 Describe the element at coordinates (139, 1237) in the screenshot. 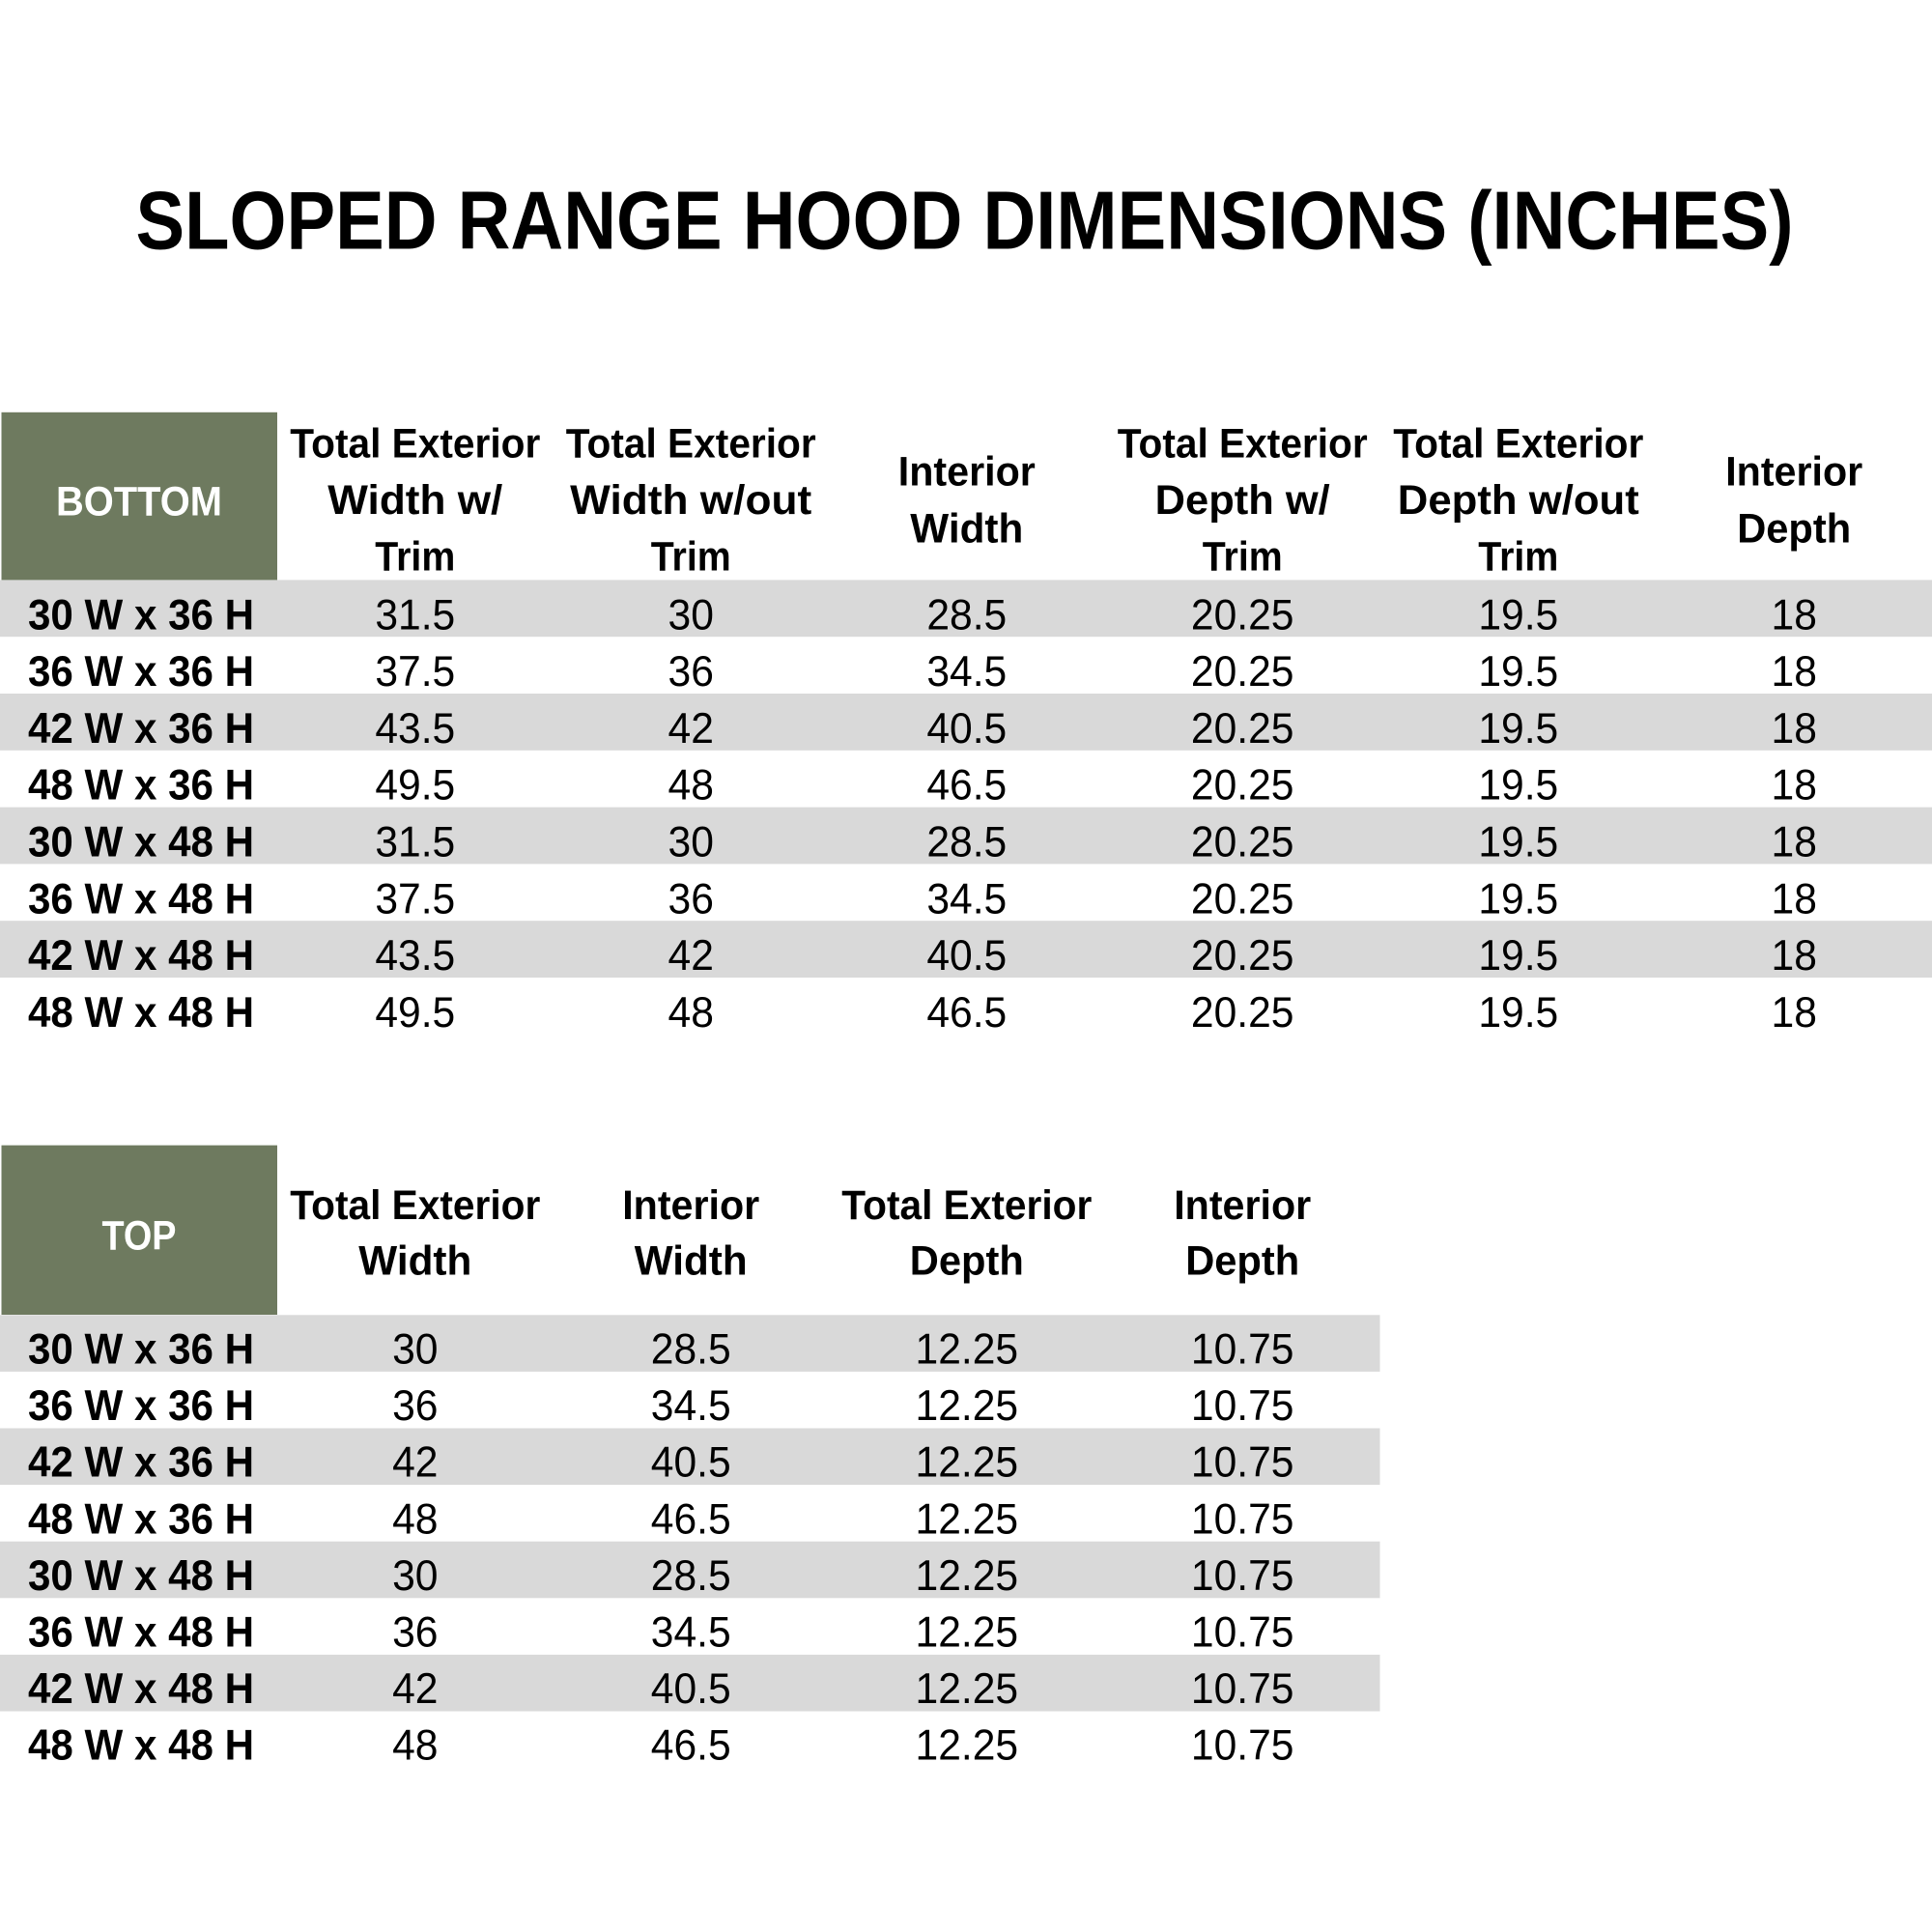

I see `svg-text: TOP` at that location.